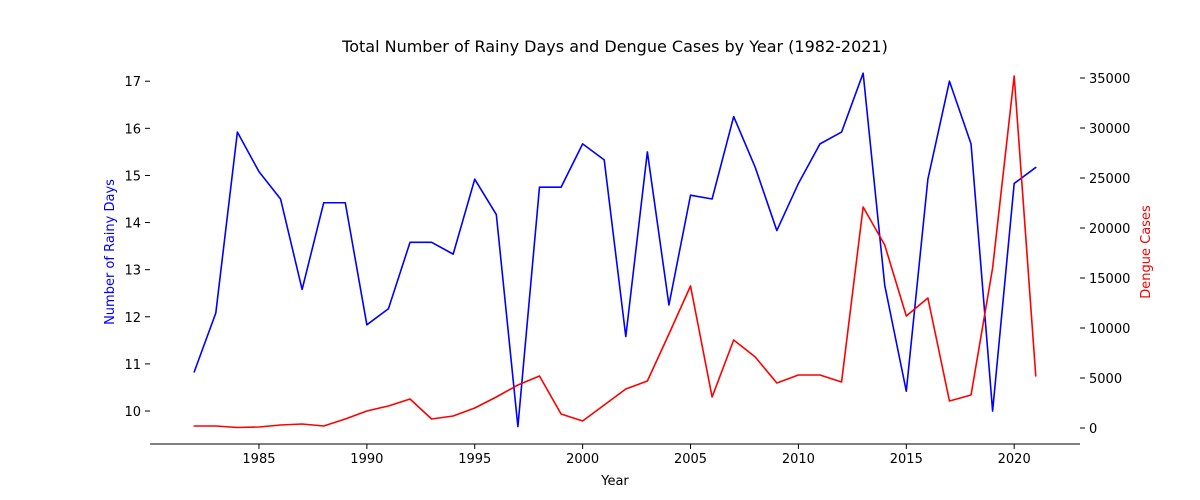 The height and width of the screenshot is (500, 1200). What do you see at coordinates (614, 481) in the screenshot?
I see `x-axis-label: Year` at bounding box center [614, 481].